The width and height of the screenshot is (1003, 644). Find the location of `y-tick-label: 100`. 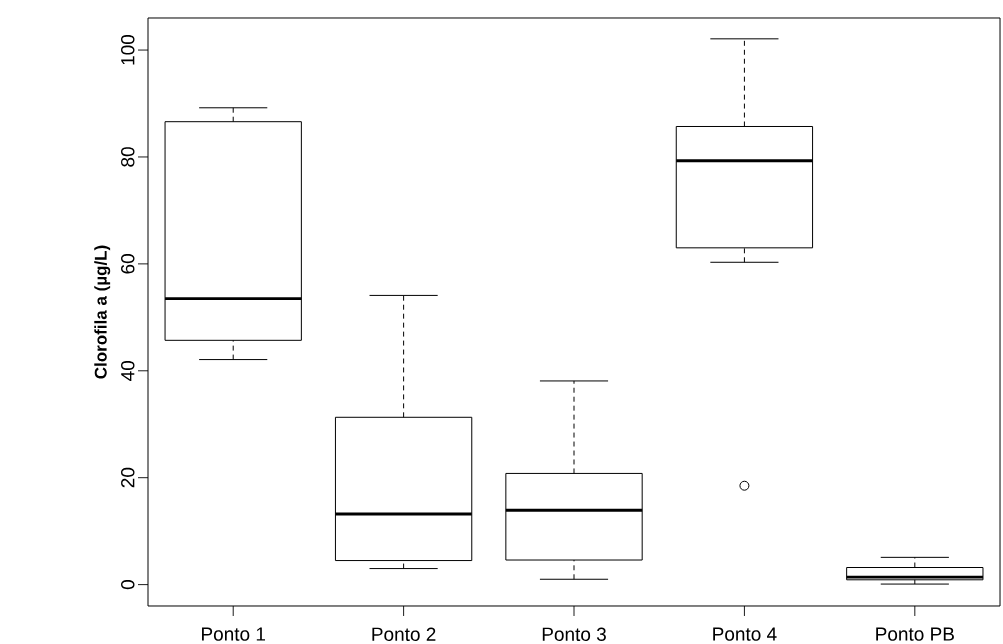

y-tick-label: 100 is located at coordinates (128, 49).